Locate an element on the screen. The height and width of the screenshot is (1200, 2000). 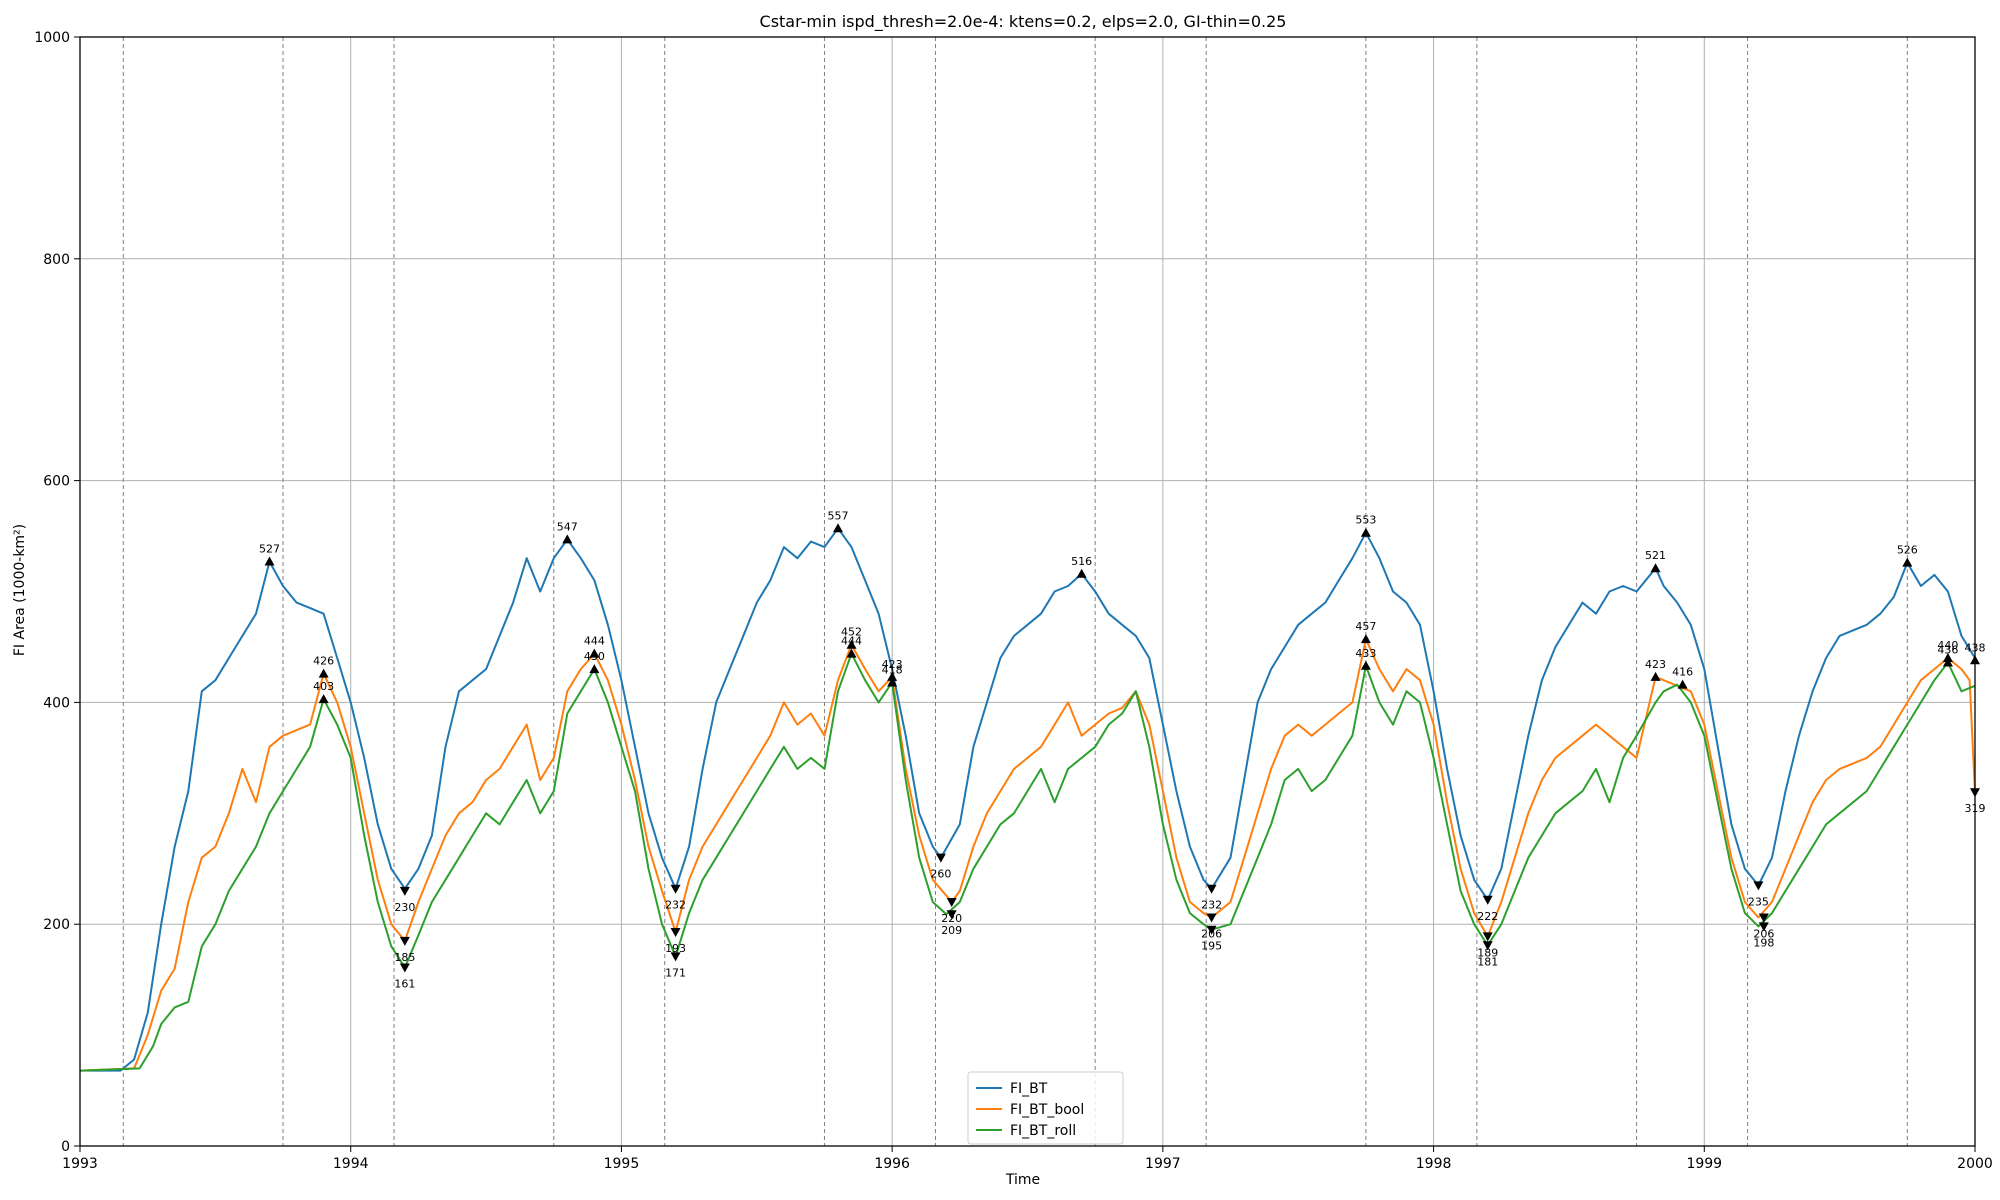
marker-label: 426 is located at coordinates (323, 661).